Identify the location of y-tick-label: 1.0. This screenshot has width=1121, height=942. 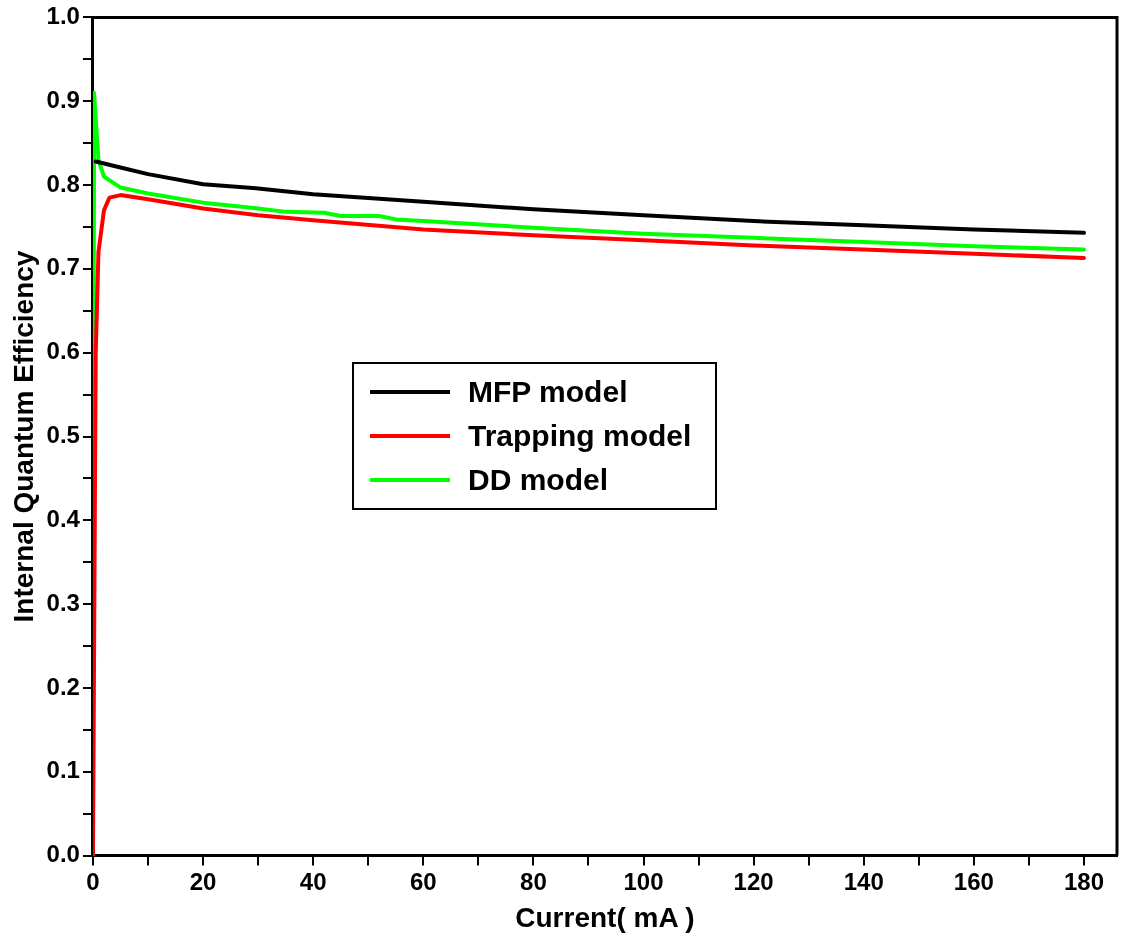
(63, 16).